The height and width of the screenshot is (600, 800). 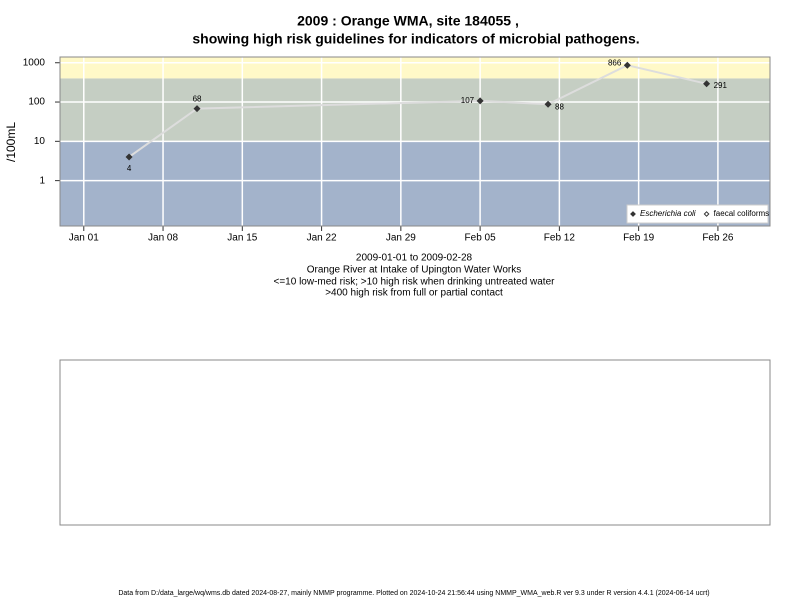 What do you see at coordinates (36, 102) in the screenshot?
I see `y-tick-label: 100` at bounding box center [36, 102].